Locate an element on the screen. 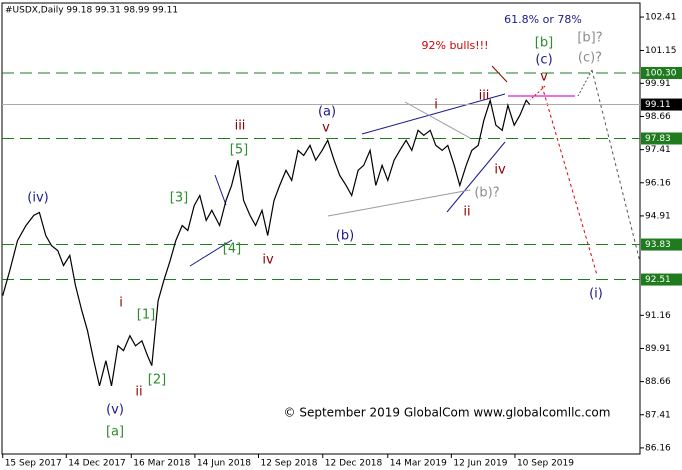  last-price-label: 99.11 is located at coordinates (658, 105).